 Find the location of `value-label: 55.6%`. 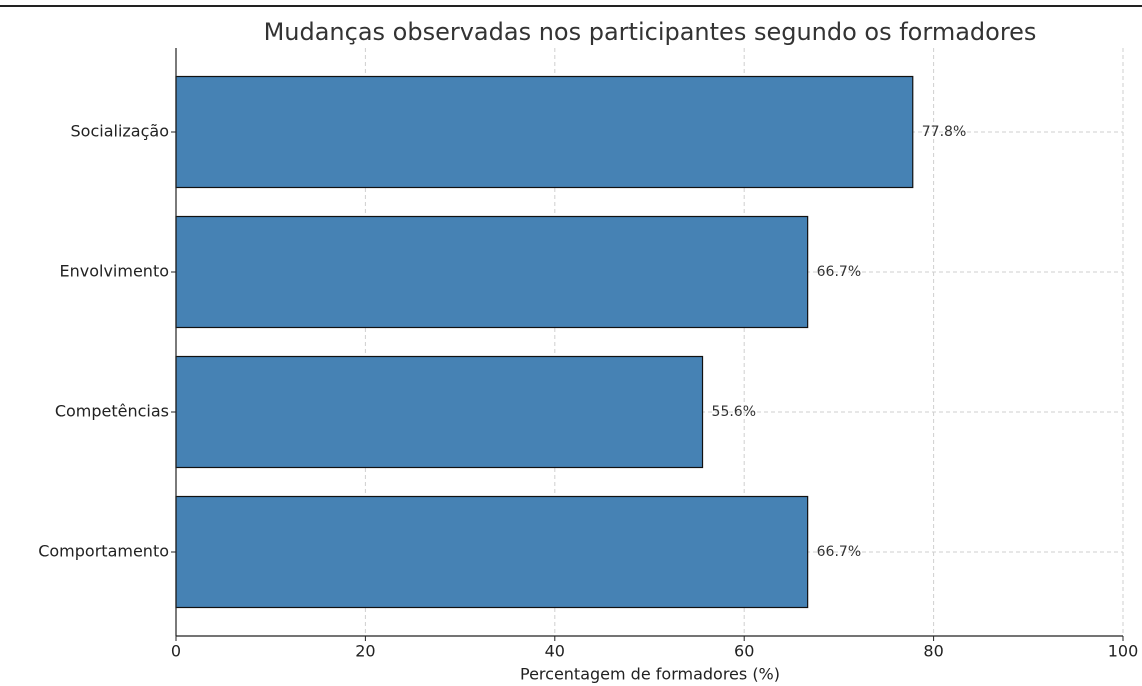

value-label: 55.6% is located at coordinates (734, 412).